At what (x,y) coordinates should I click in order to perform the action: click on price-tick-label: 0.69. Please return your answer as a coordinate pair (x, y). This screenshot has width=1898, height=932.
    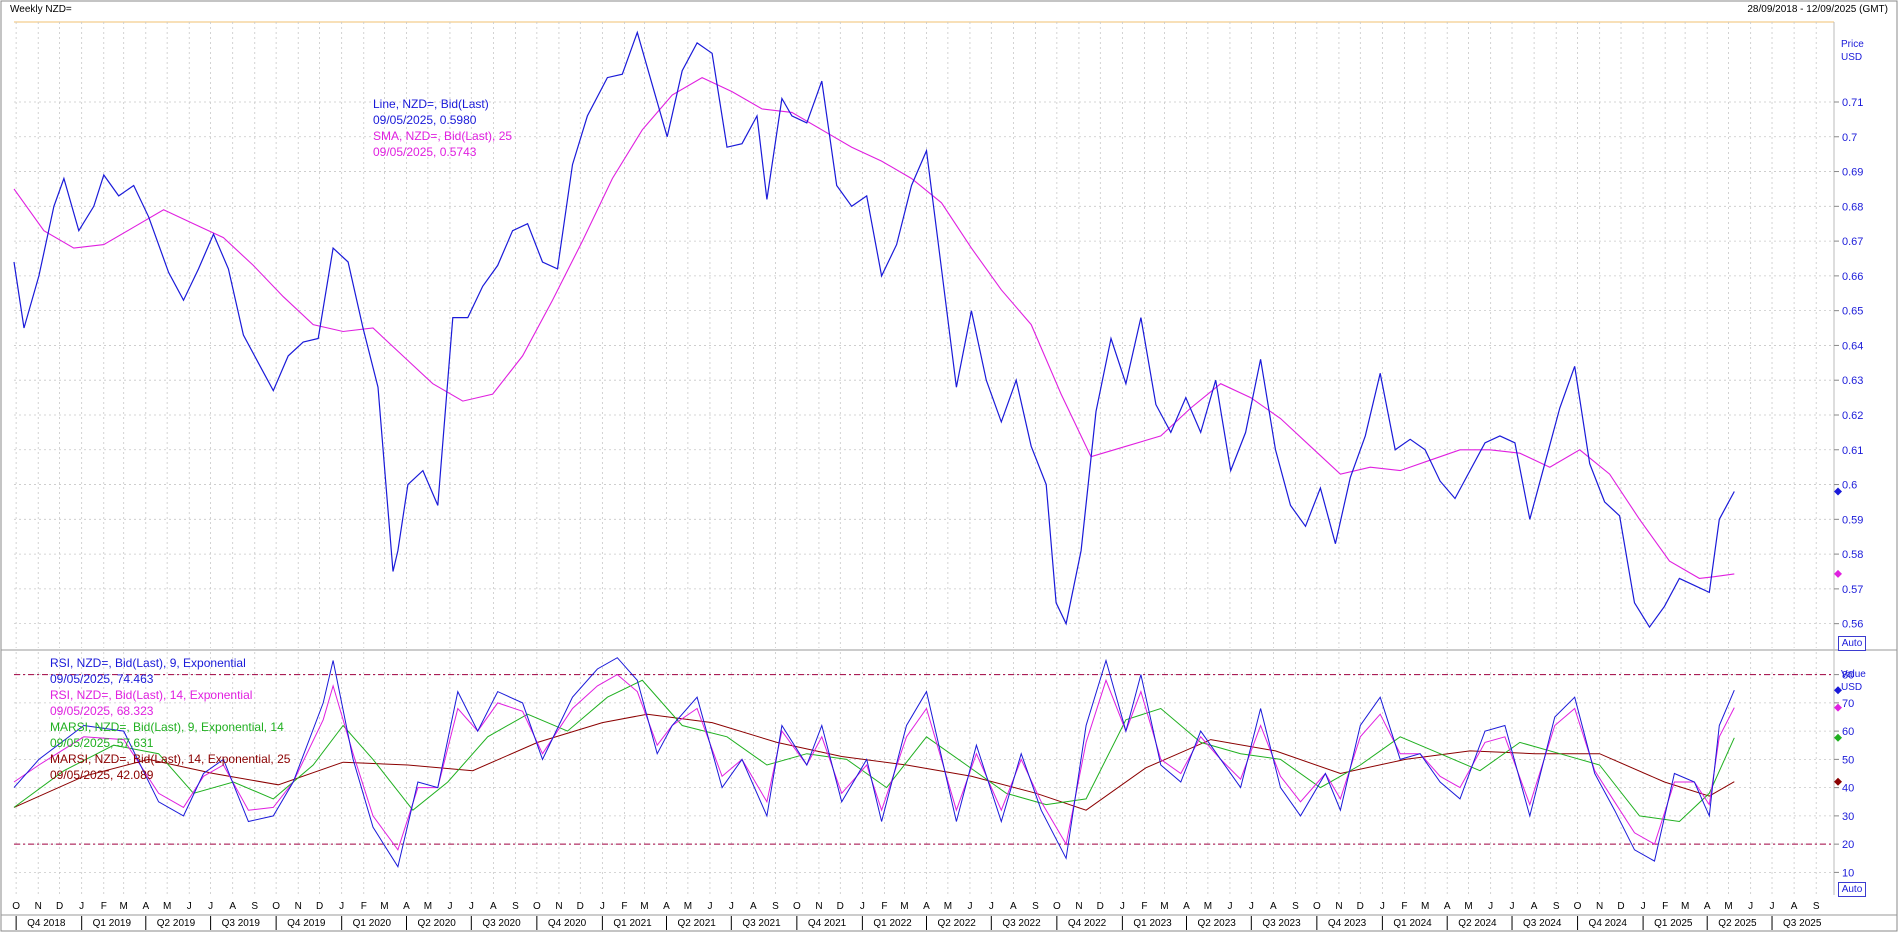
    Looking at the image, I should click on (1852, 173).